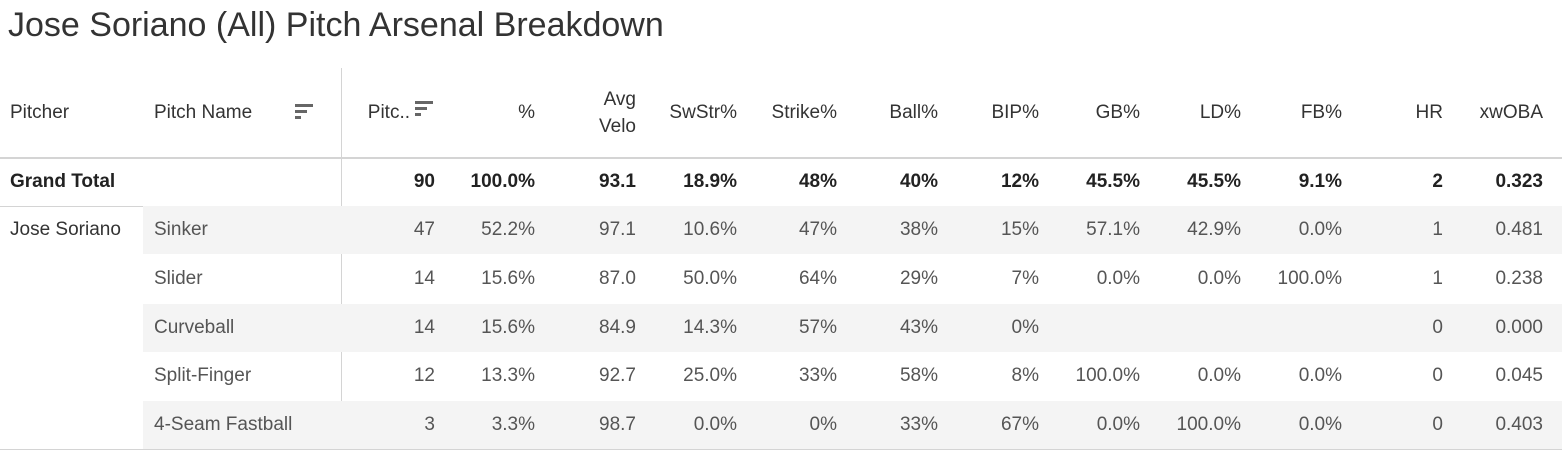  Describe the element at coordinates (1429, 112) in the screenshot. I see `column-header: HR` at that location.